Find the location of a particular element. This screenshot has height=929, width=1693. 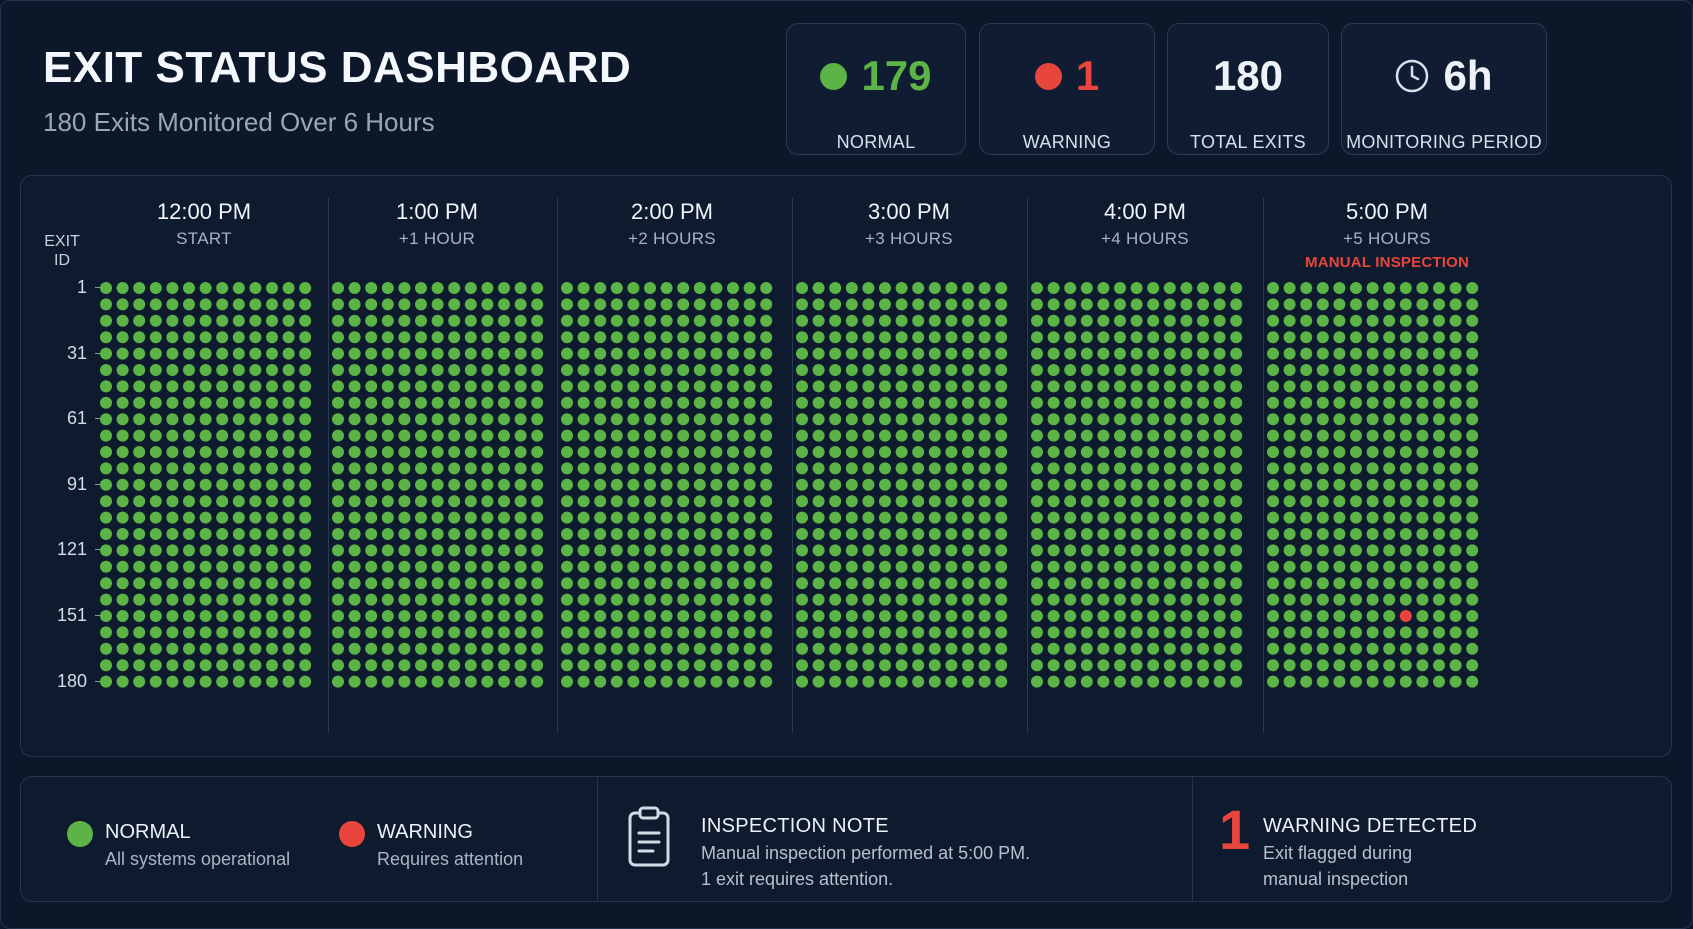

column-relative: START is located at coordinates (204, 238).